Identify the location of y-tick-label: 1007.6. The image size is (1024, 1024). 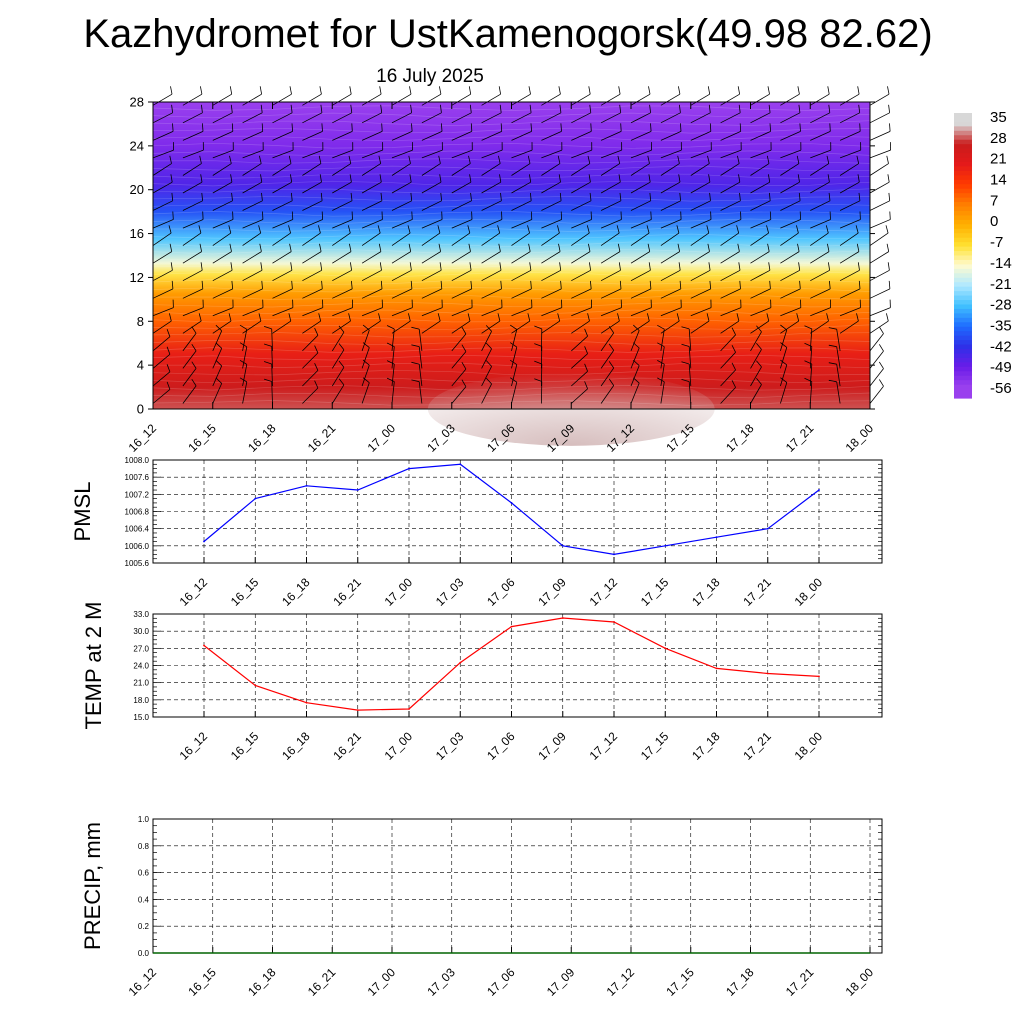
(137, 477).